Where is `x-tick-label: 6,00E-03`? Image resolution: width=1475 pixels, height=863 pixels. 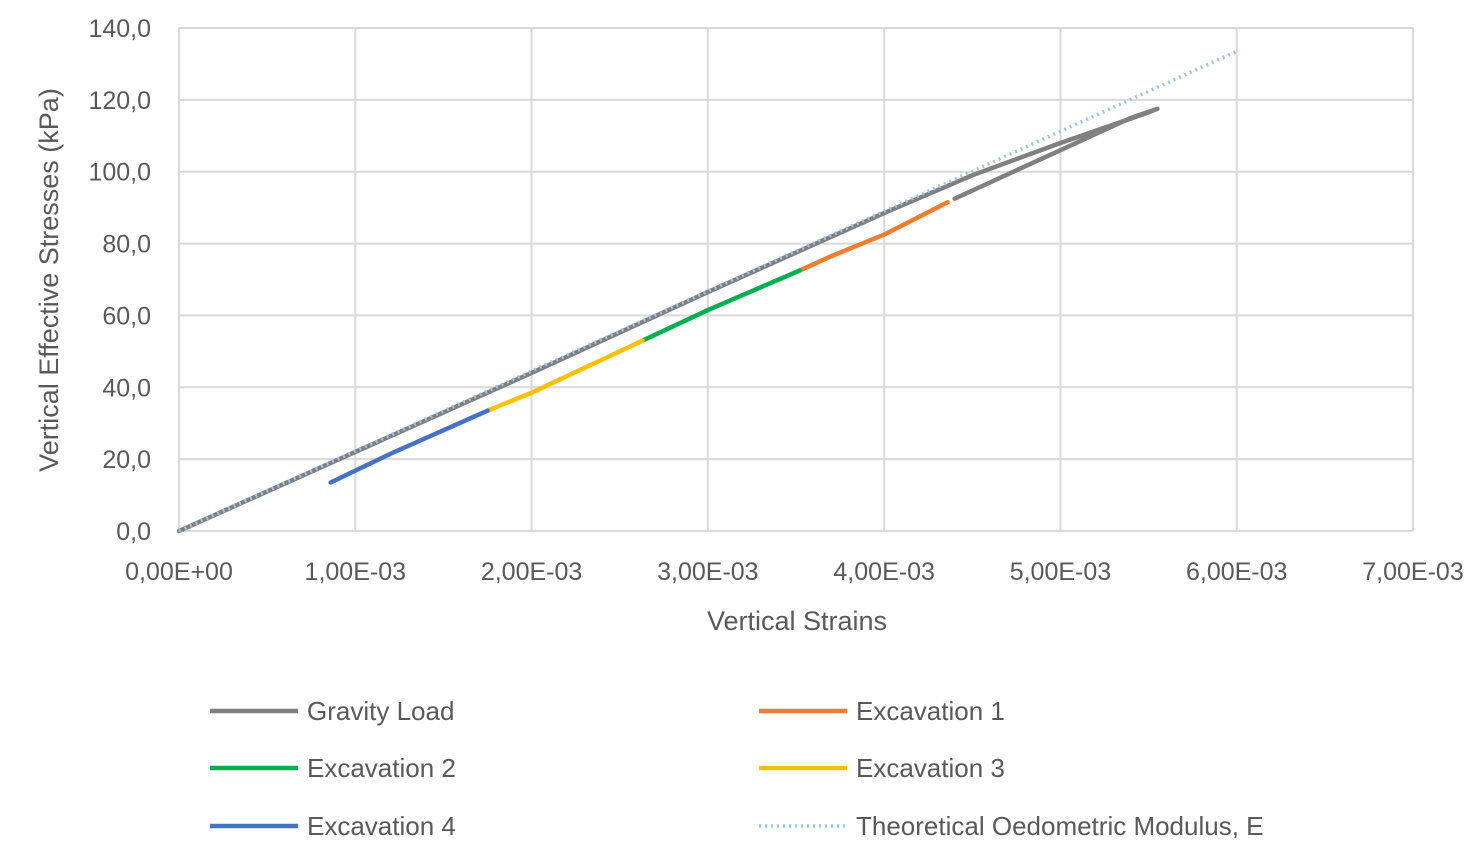
x-tick-label: 6,00E-03 is located at coordinates (1236, 572).